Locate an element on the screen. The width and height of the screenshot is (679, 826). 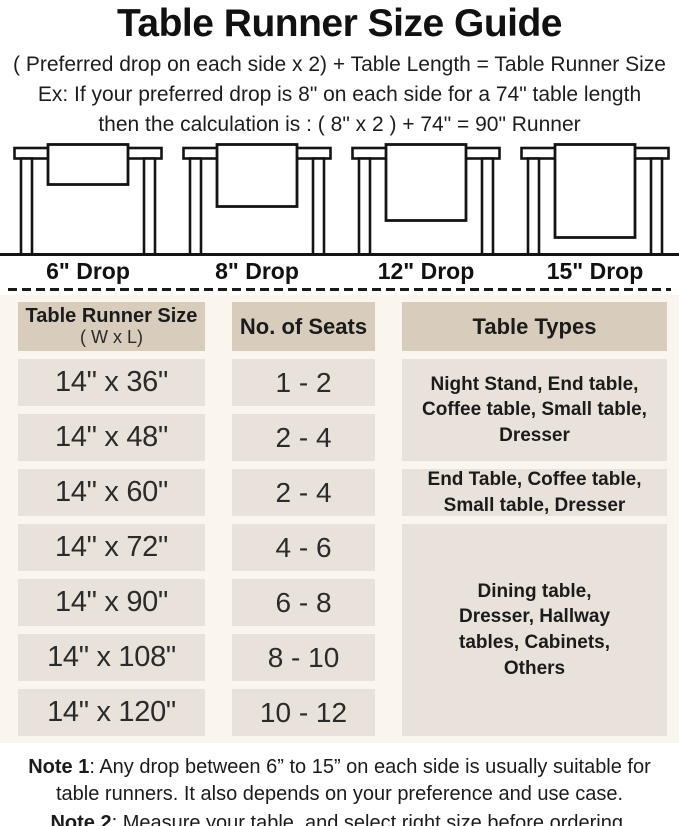
drop-illustrations is located at coordinates (339, 199).